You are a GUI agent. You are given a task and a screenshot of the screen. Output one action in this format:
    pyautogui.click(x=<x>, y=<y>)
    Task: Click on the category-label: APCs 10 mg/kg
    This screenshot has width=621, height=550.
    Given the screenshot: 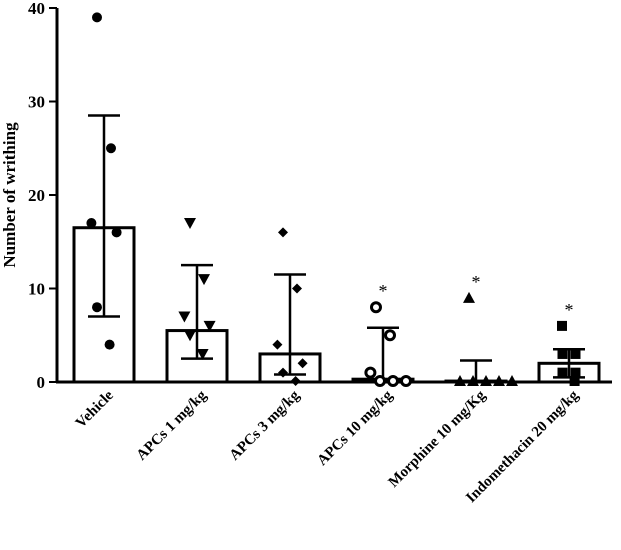 What is the action you would take?
    pyautogui.click(x=355, y=428)
    